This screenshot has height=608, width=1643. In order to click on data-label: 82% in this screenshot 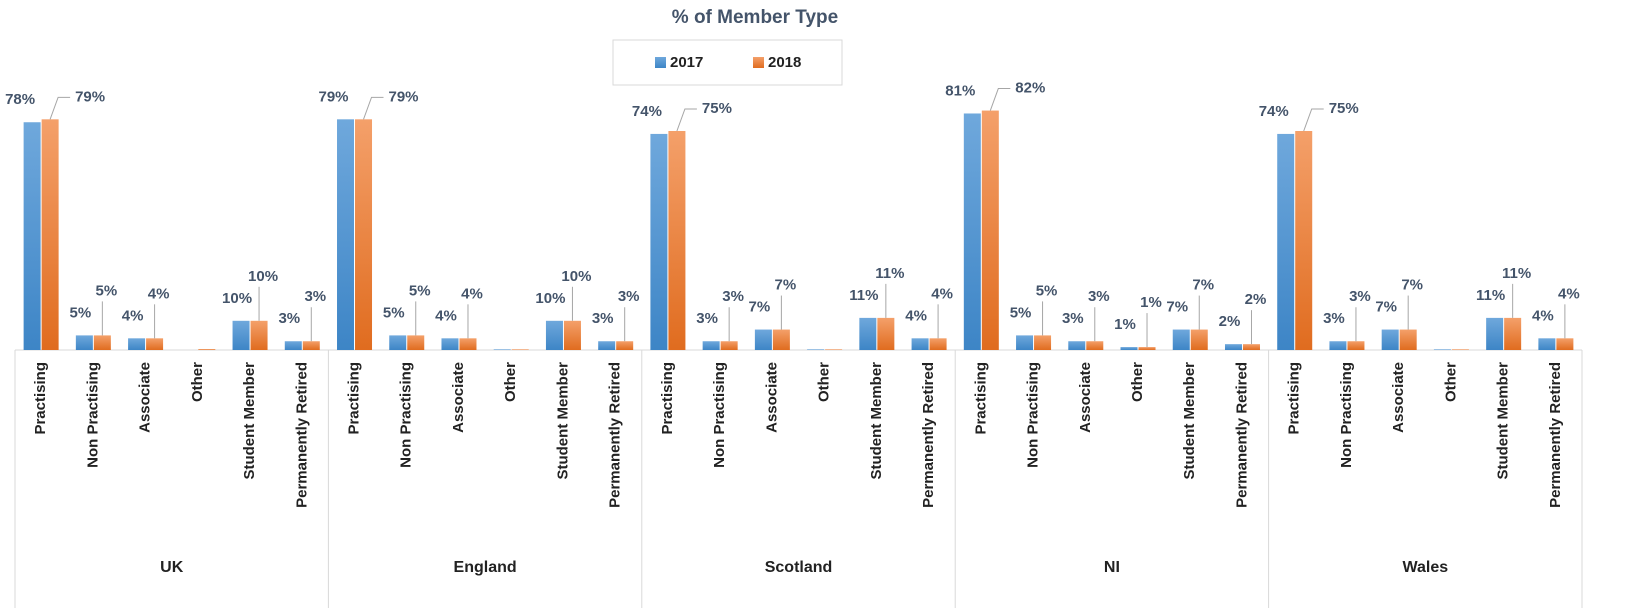, I will do `click(1030, 88)`.